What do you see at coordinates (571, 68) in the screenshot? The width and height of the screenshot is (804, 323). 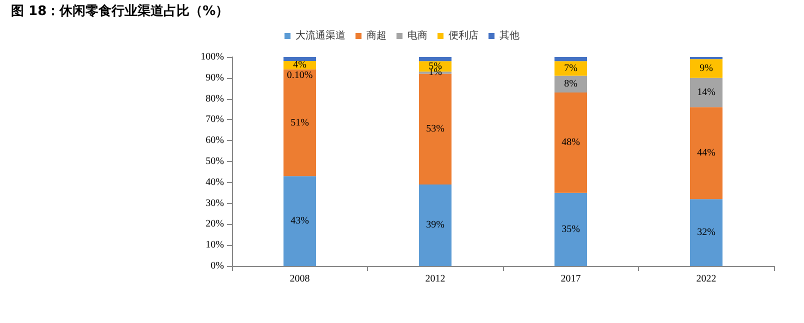 I see `data-label: 7%` at bounding box center [571, 68].